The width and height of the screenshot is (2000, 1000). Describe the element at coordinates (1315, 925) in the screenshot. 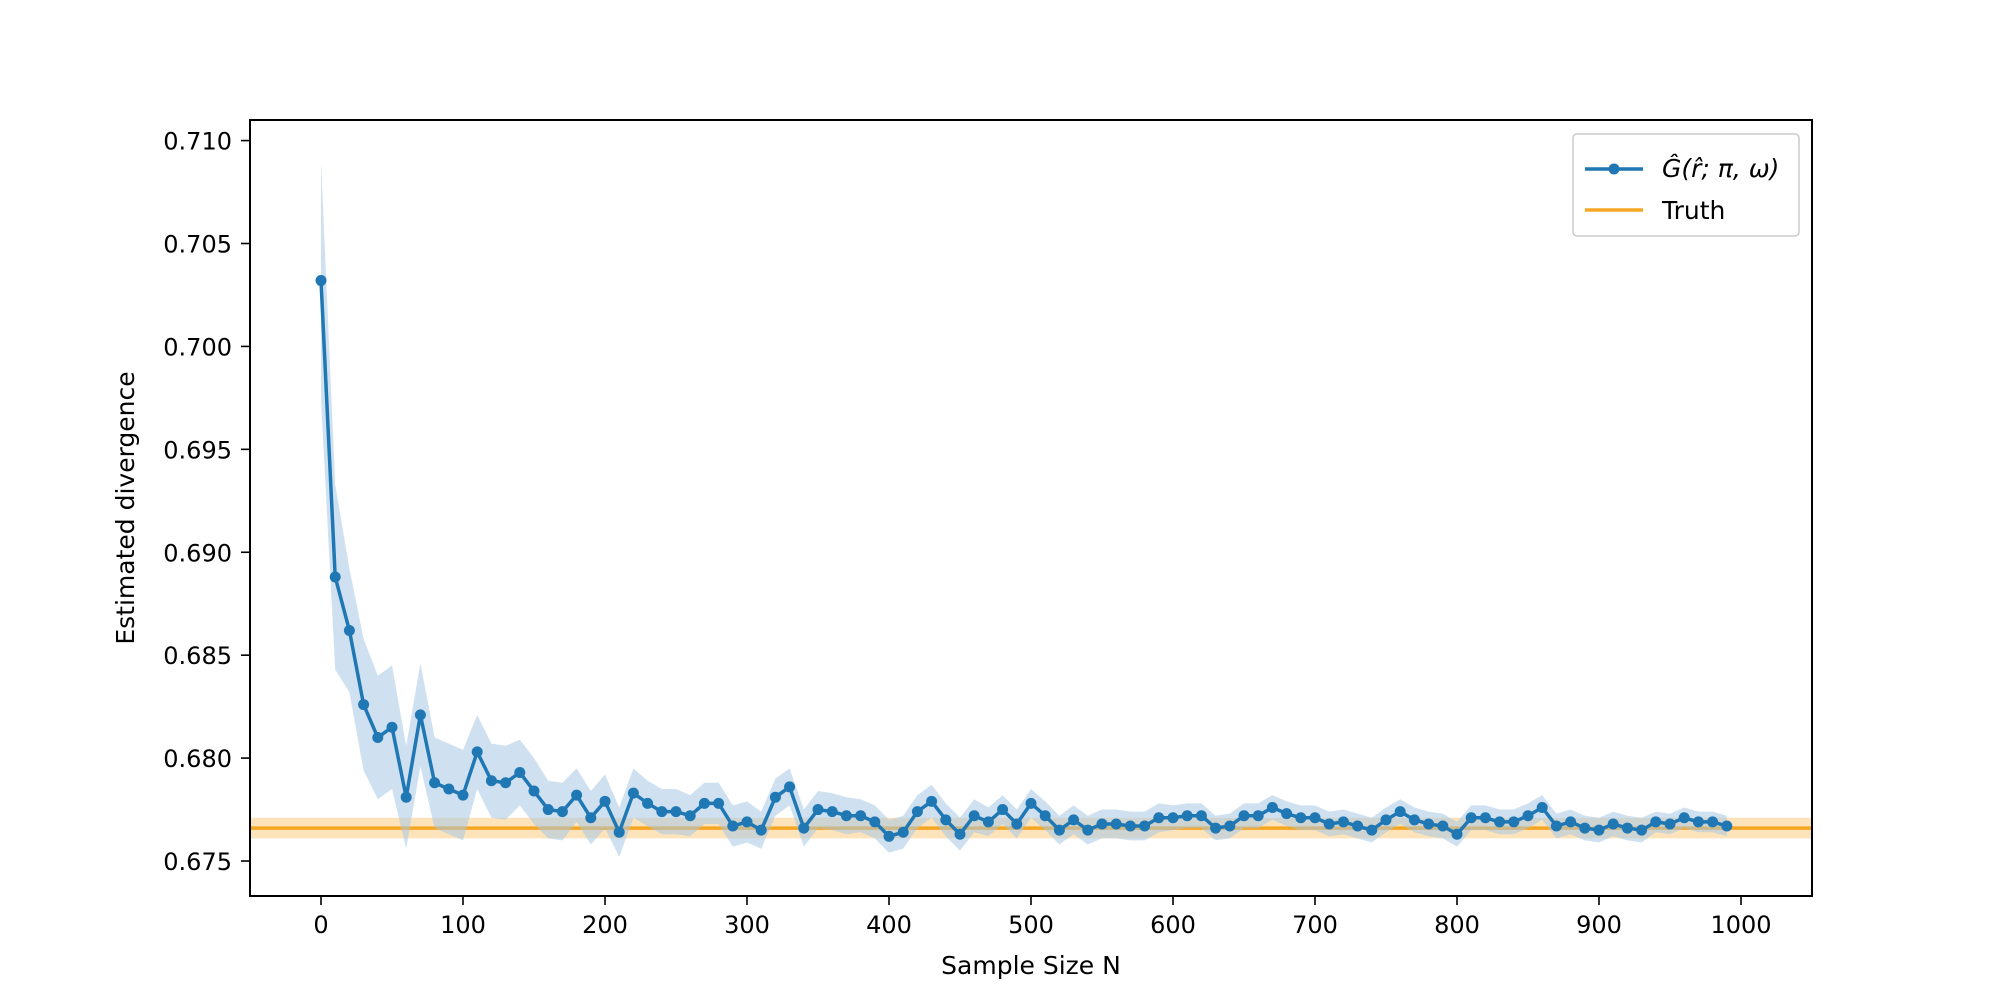

I see `x-tick-label: 700` at that location.